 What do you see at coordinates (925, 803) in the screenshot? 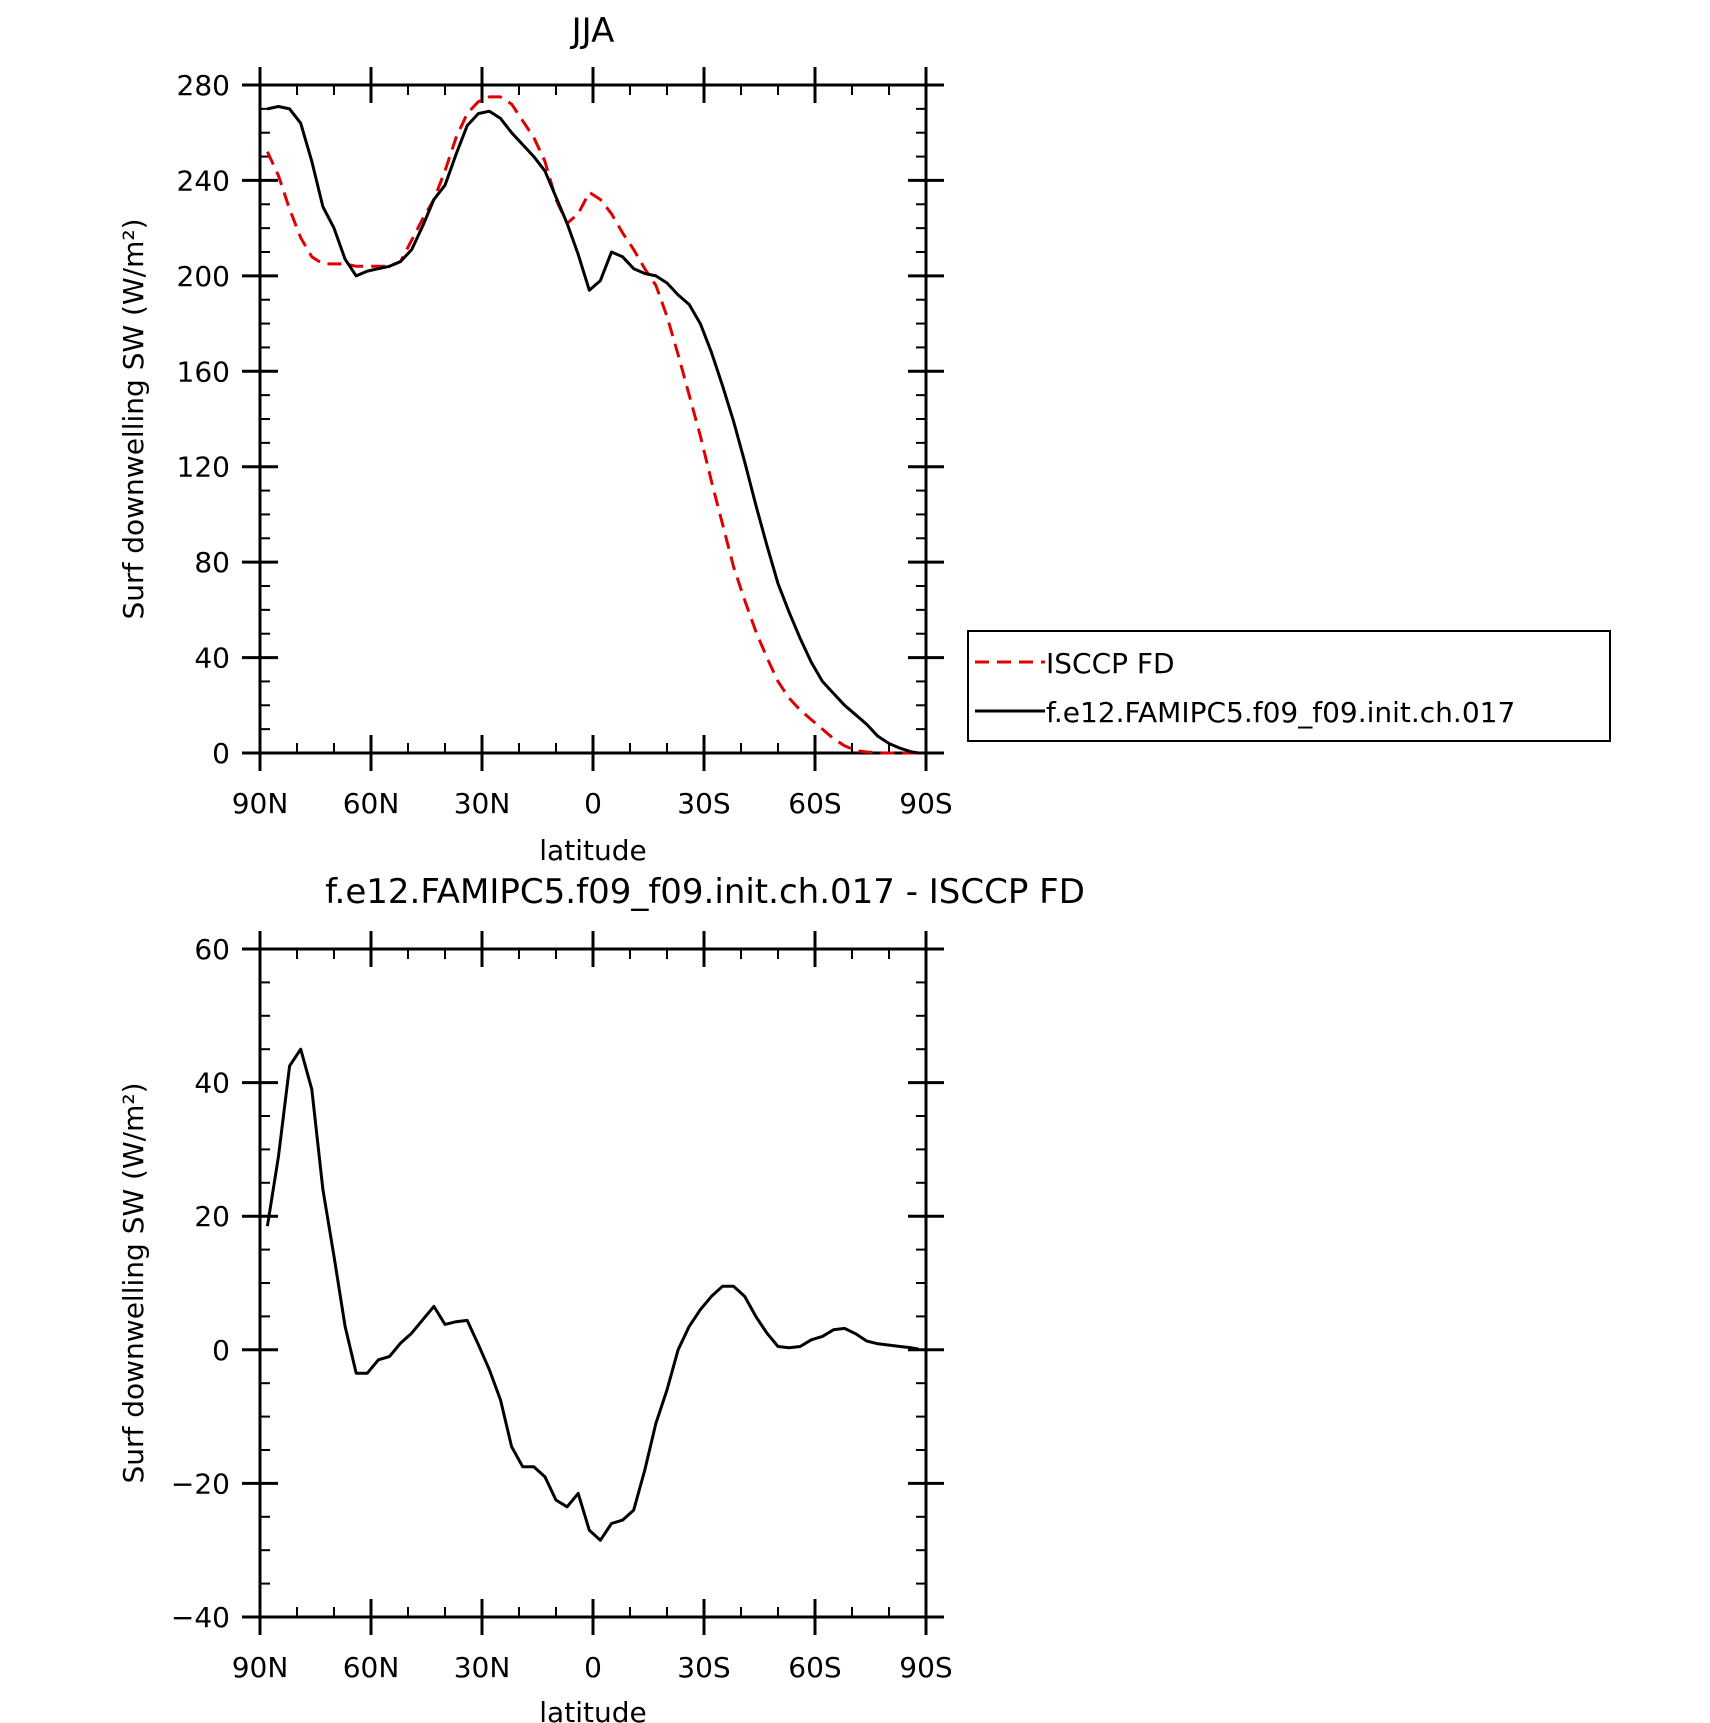
I see `top-x-tick-label: 90S` at bounding box center [925, 803].